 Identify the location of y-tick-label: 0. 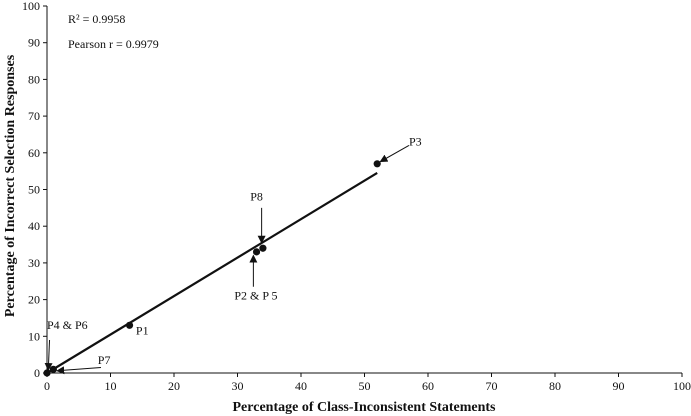
(37, 373).